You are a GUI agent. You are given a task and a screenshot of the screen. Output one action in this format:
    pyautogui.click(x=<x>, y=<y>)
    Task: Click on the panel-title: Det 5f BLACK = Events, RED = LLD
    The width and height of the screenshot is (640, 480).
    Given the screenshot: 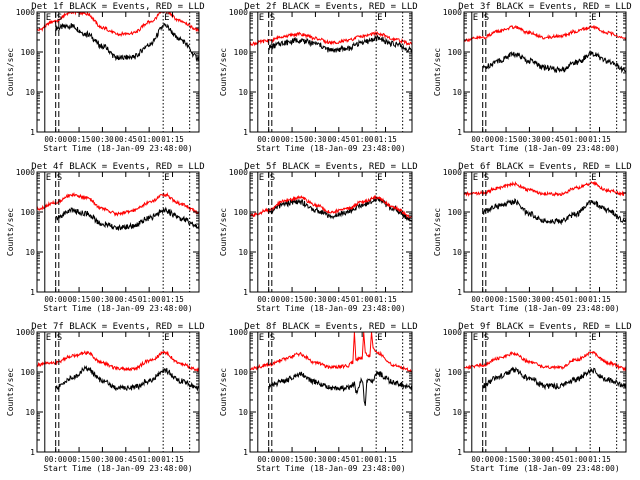 What is the action you would take?
    pyautogui.click(x=330, y=167)
    